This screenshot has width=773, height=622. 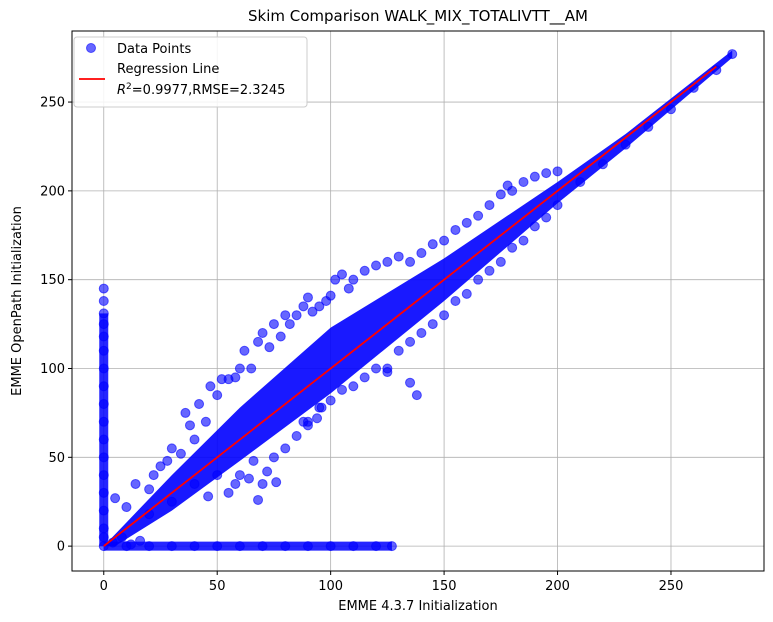 What do you see at coordinates (247, 546) in the screenshot?
I see `horizontal-point-band` at bounding box center [247, 546].